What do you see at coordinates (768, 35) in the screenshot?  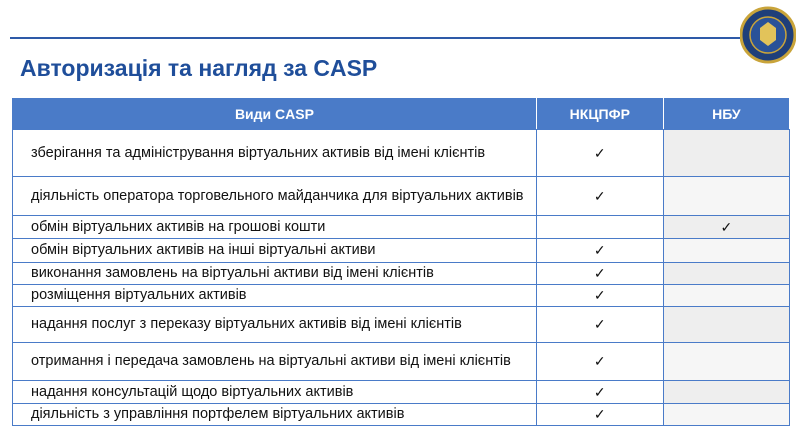 I see `logo` at bounding box center [768, 35].